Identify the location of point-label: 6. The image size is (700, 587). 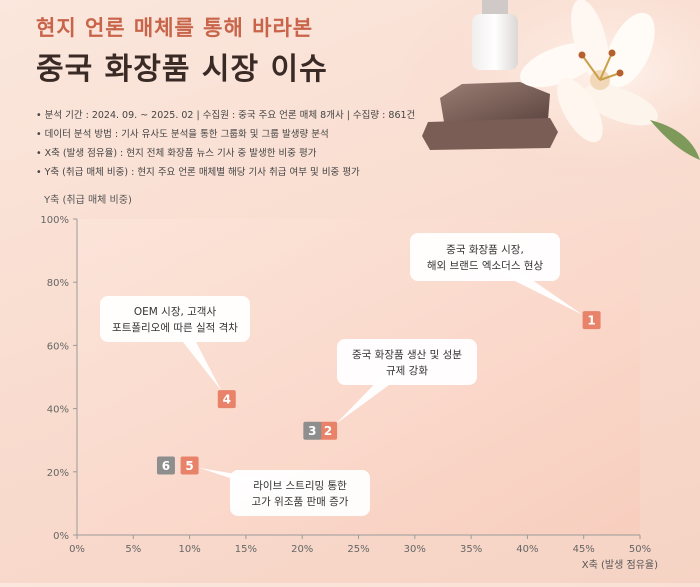
(166, 466).